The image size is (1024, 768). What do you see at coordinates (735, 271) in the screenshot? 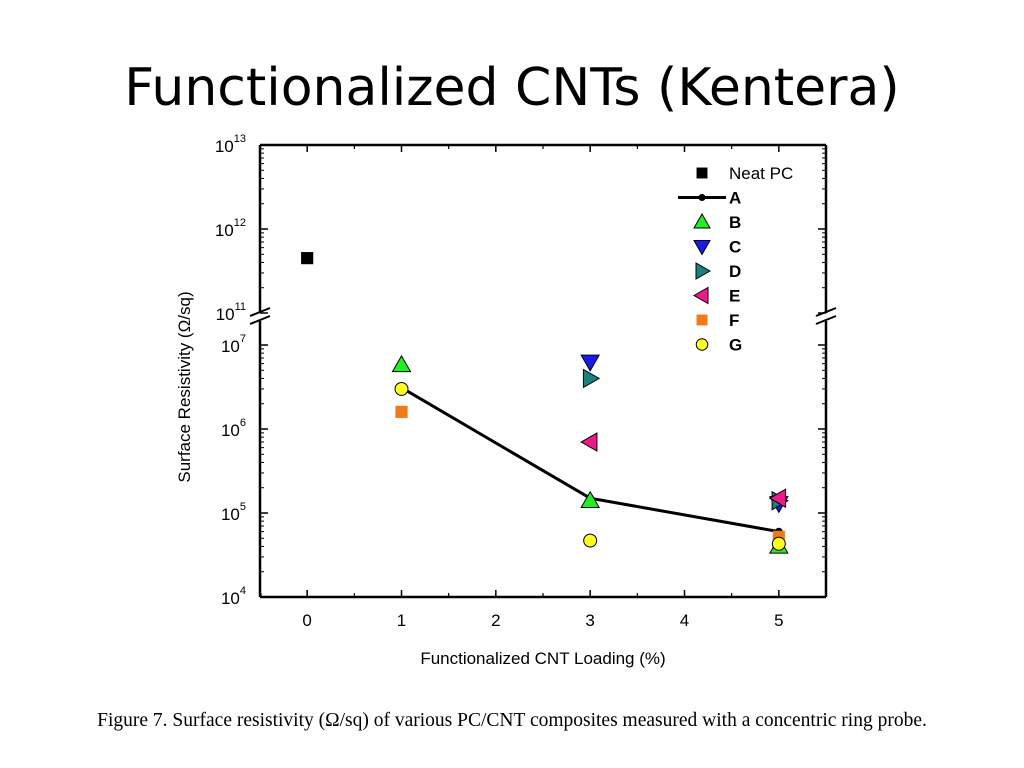
I see `legend-label-d: D` at bounding box center [735, 271].